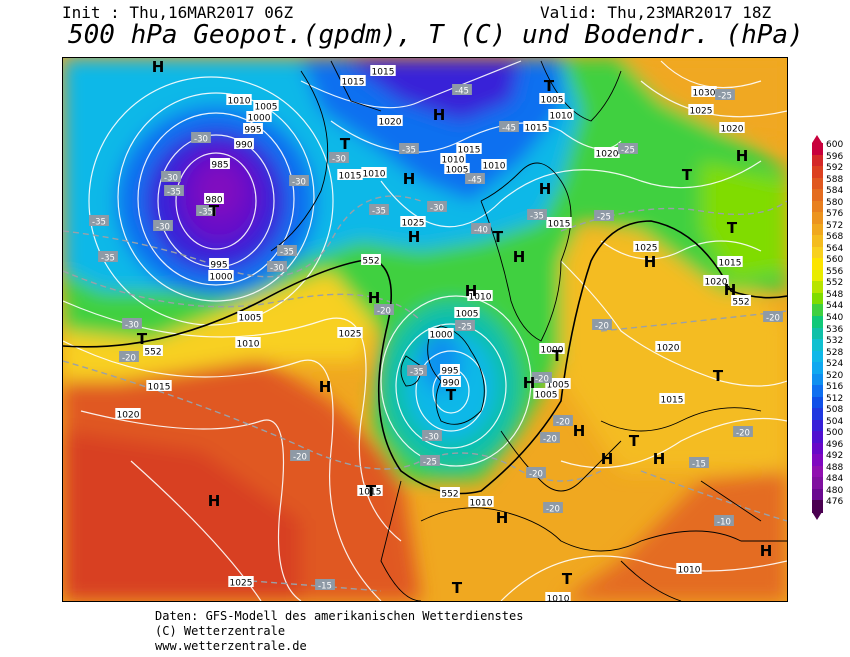  Describe the element at coordinates (835, 375) in the screenshot. I see `legend-label: 520` at that location.